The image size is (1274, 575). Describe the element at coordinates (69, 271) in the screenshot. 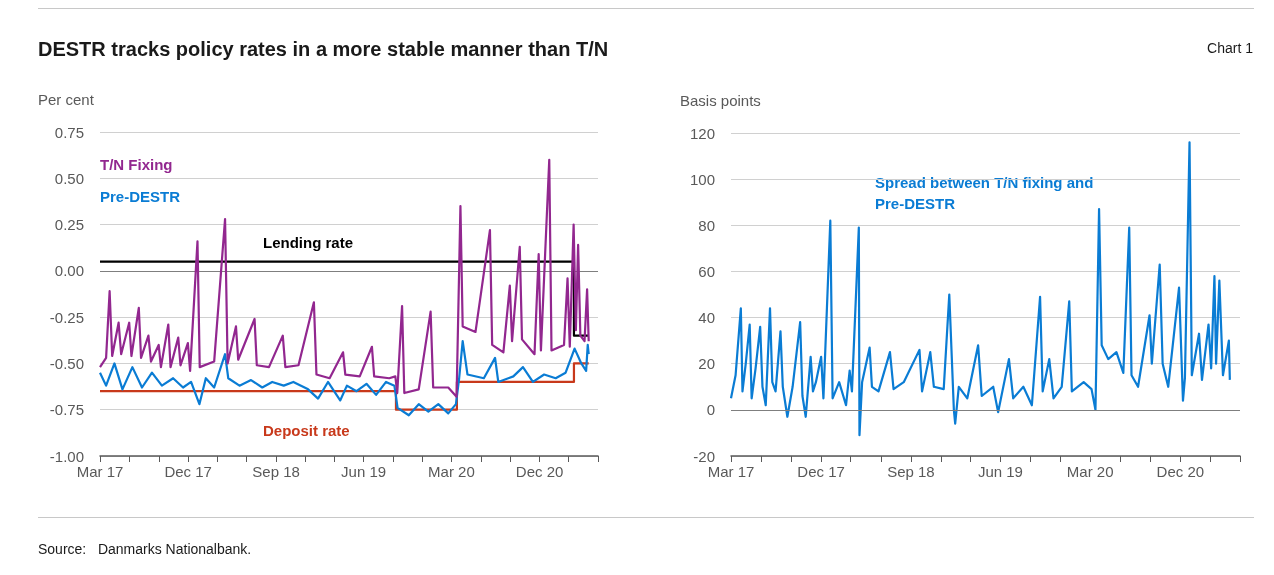

I see `y-tick-label: 0.00` at that location.